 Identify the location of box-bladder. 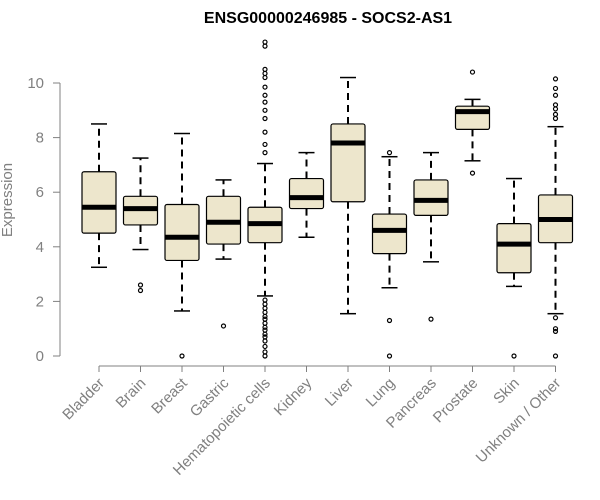
(99, 196).